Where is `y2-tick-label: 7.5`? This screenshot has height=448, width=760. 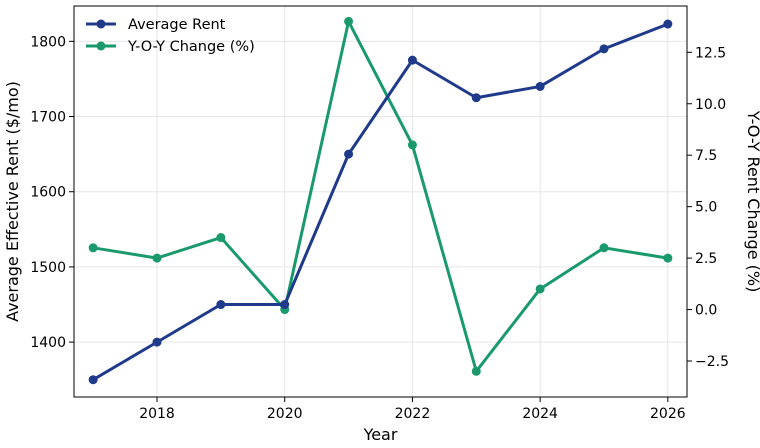 y2-tick-label: 7.5 is located at coordinates (706, 156).